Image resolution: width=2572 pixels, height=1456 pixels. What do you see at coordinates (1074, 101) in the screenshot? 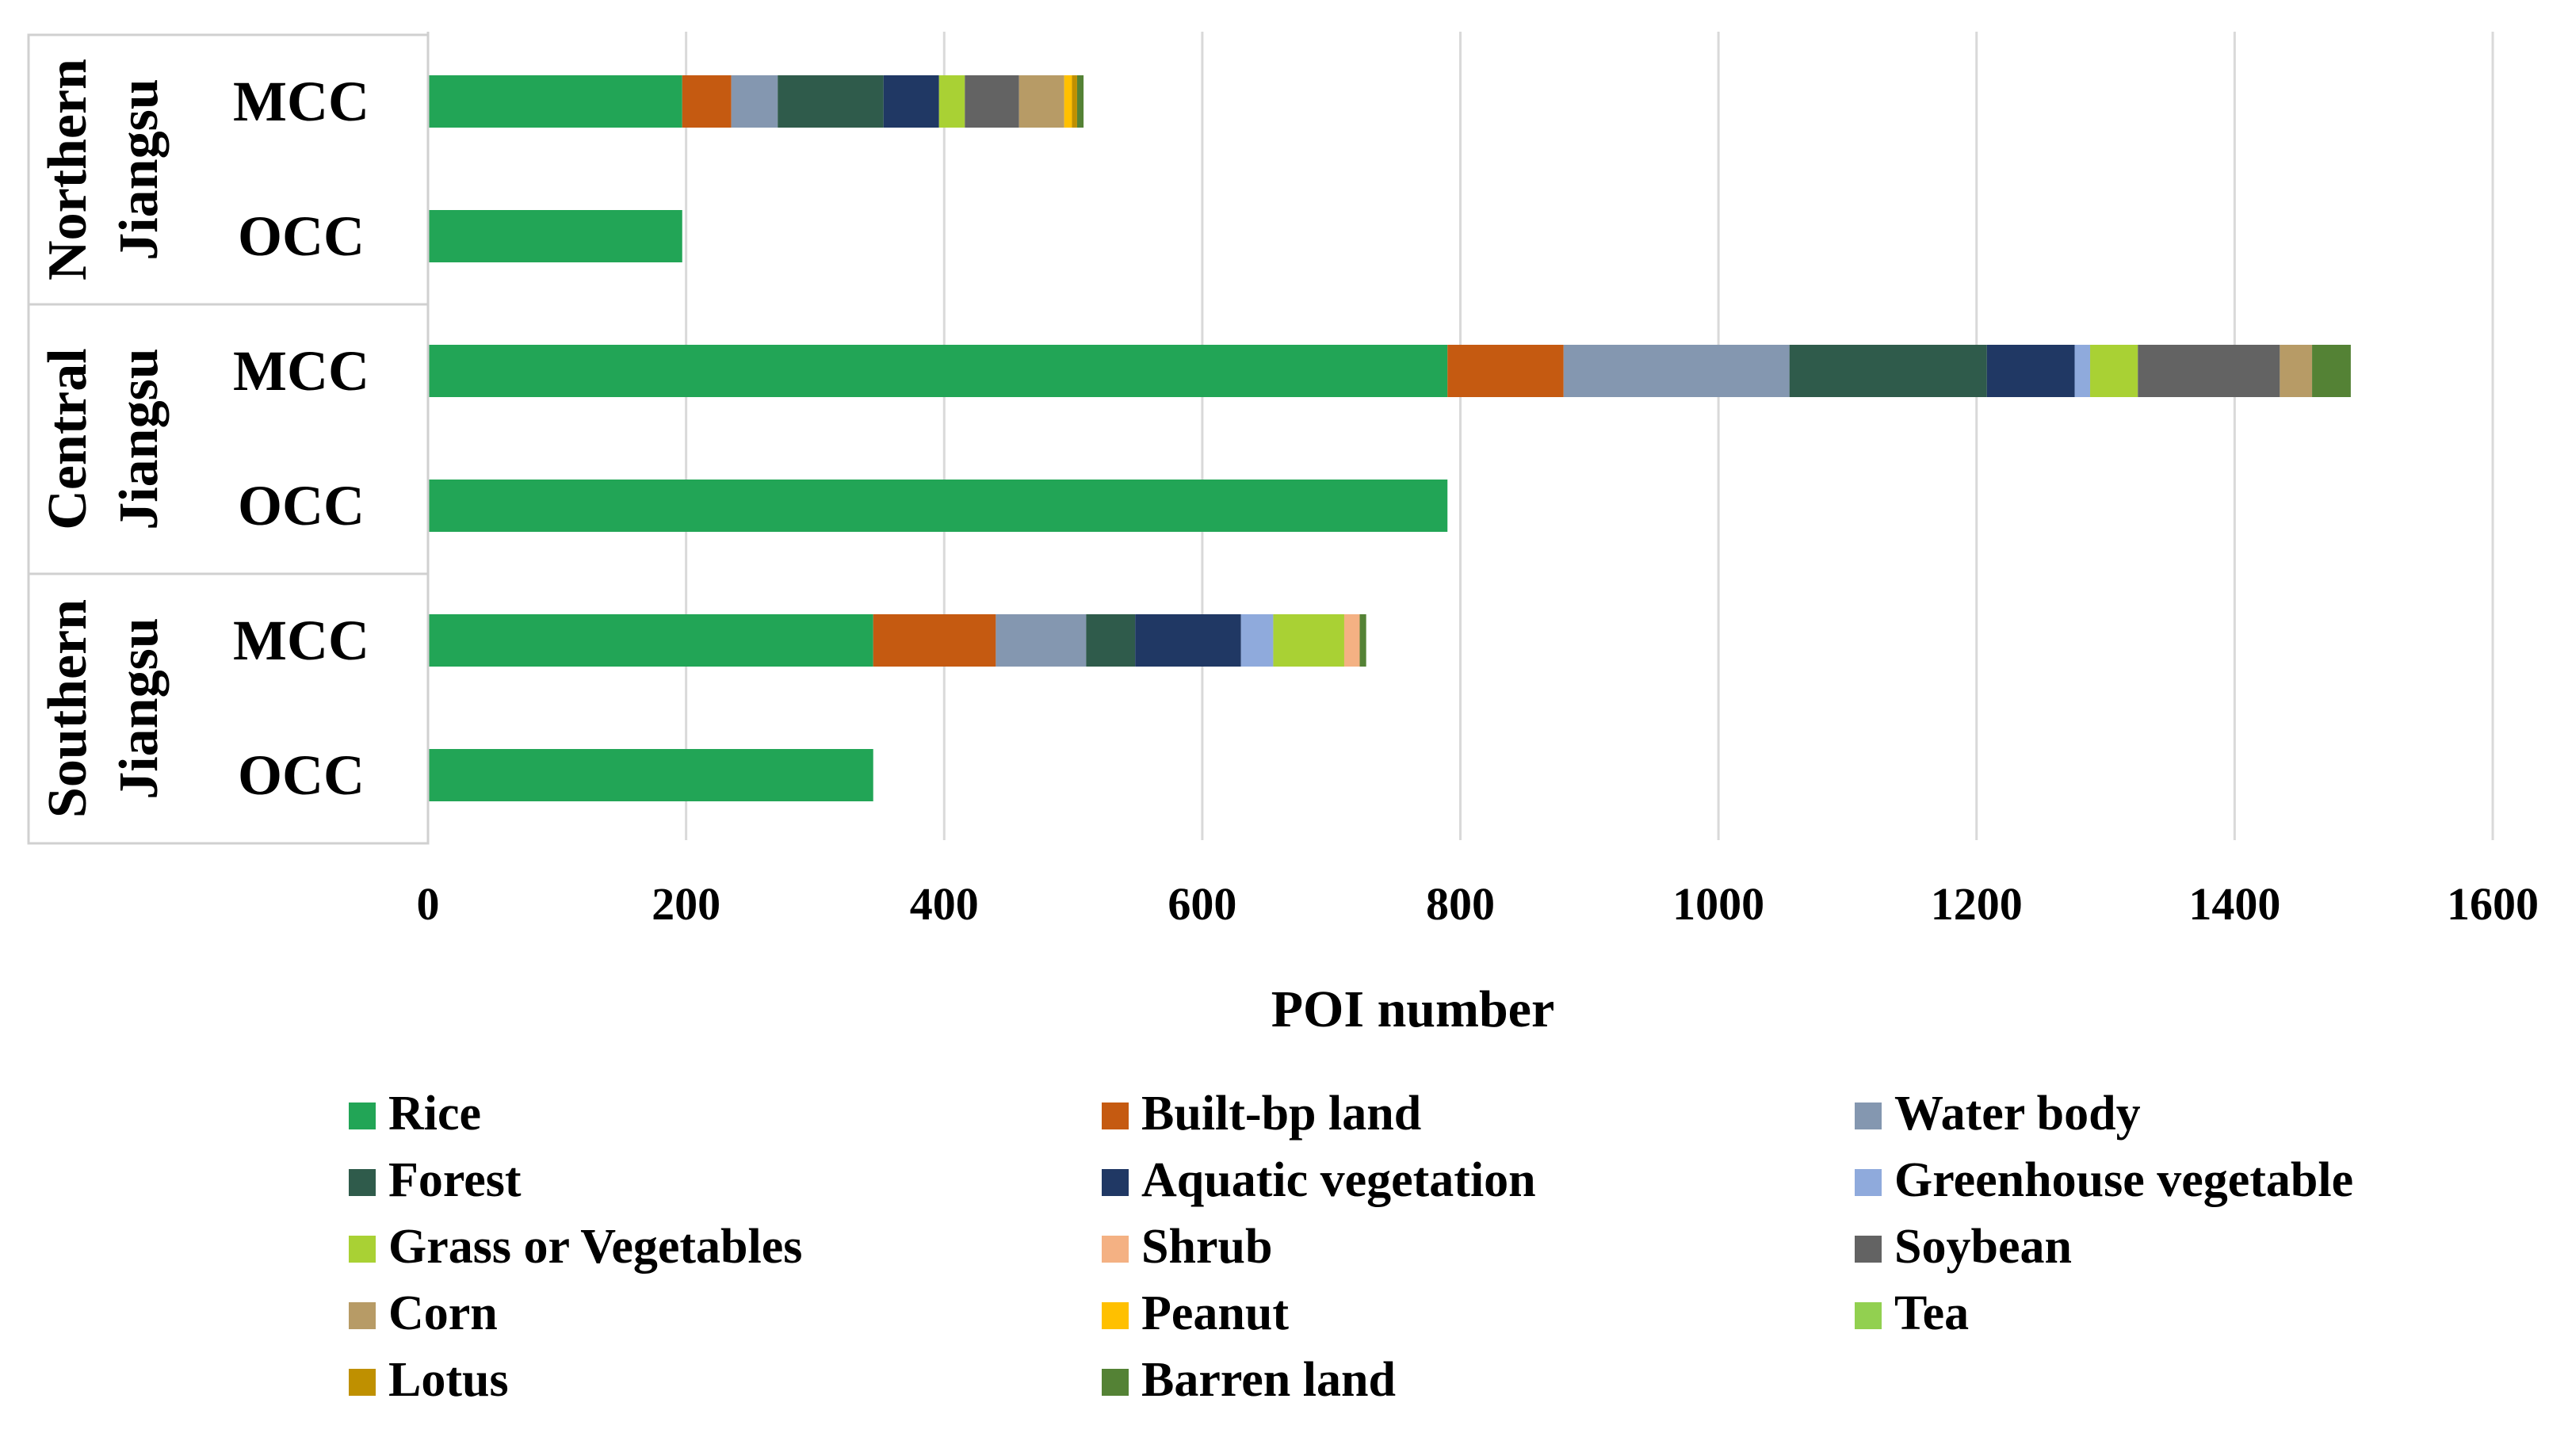
I see `bar-segment-lotus` at bounding box center [1074, 101].